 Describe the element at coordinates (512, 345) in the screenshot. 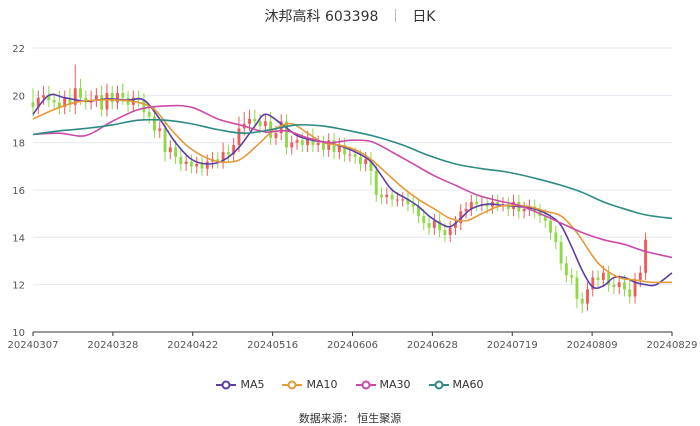

I see `x-tick-label: 20240719` at that location.